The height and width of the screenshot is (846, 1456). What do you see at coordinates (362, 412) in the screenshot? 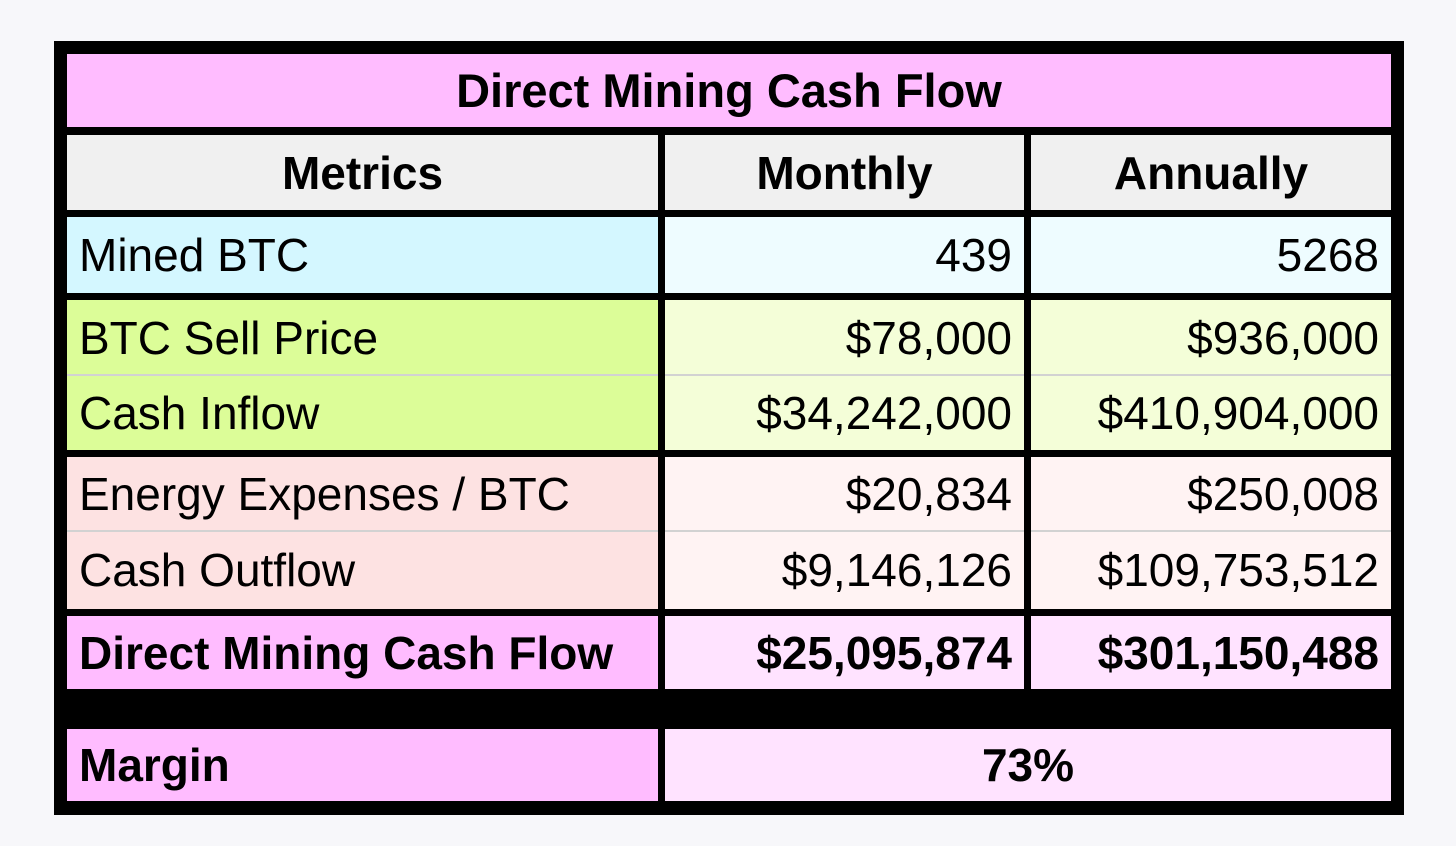
I see `row-cash-inflow-label: Cash Inflow` at bounding box center [362, 412].